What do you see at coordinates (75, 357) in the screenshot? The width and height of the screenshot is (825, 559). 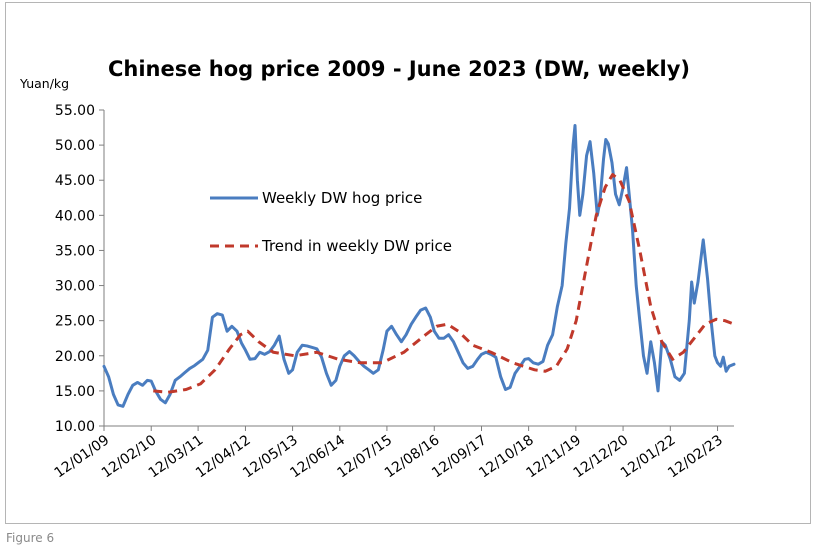 I see `y-tick-label: 20.00` at bounding box center [75, 357].